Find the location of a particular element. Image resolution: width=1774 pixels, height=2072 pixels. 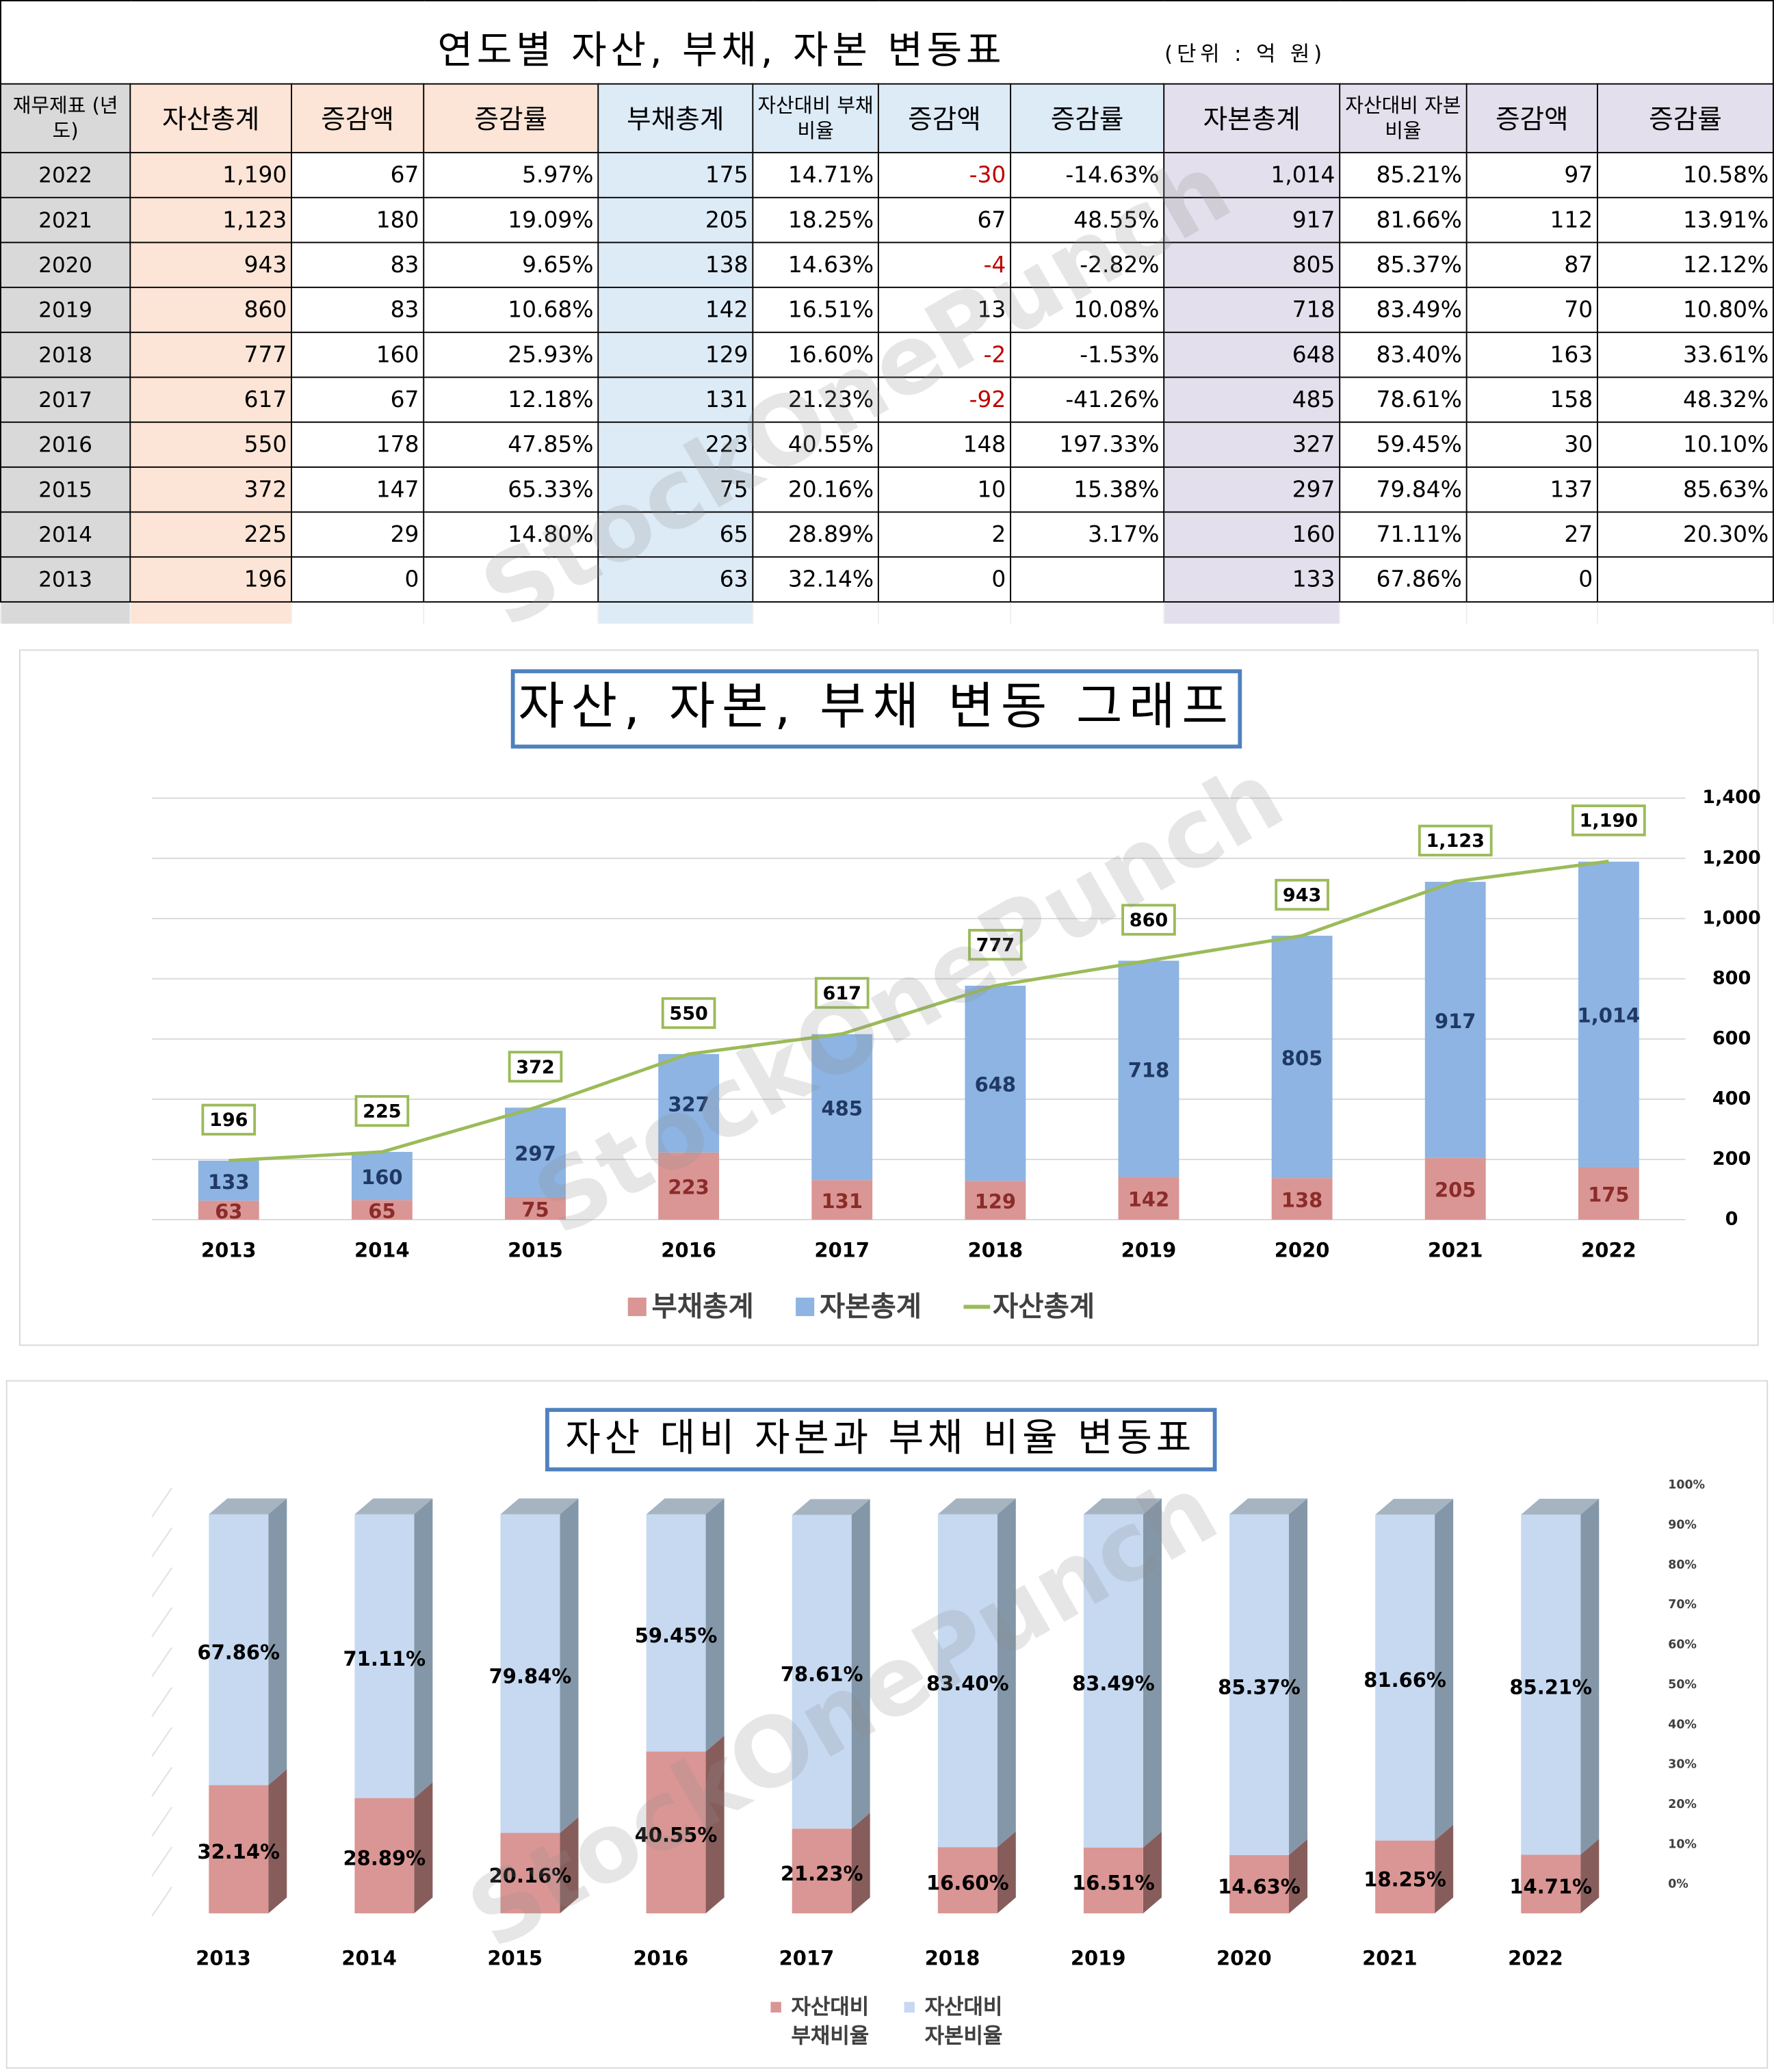

x-tick-label: 2014 is located at coordinates (382, 1249).